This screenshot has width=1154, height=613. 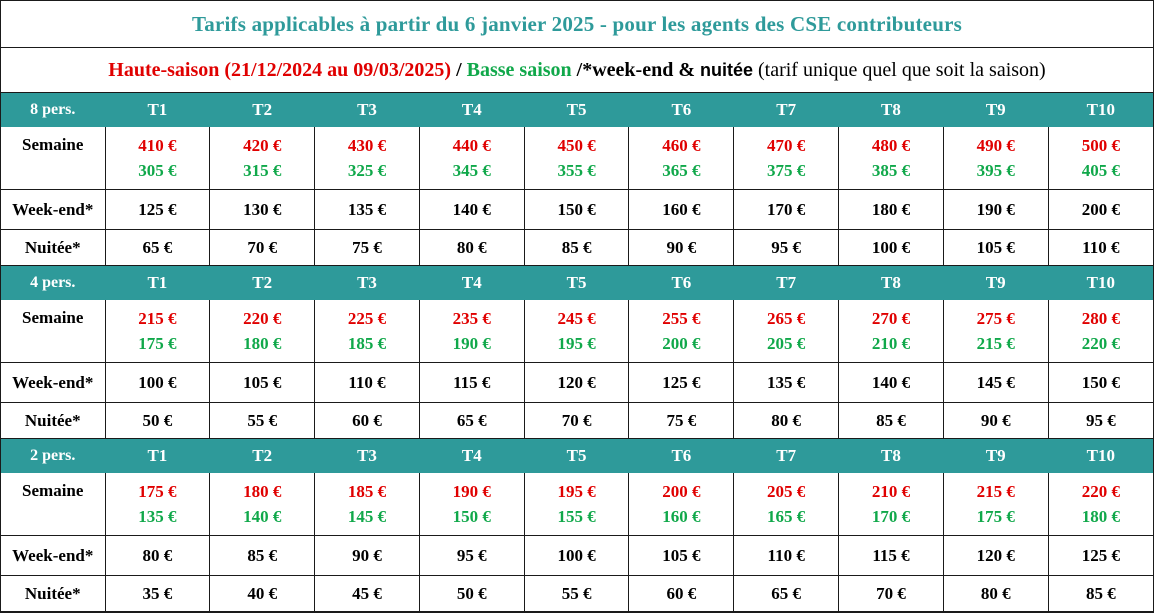 I want to click on low-season-price: 200 €, so click(x=681, y=343).